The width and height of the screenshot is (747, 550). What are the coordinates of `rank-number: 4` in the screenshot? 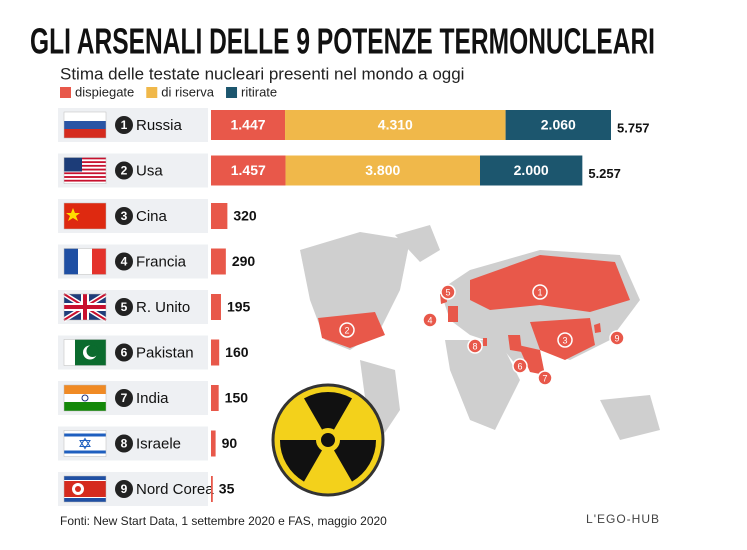 It's located at (124, 262).